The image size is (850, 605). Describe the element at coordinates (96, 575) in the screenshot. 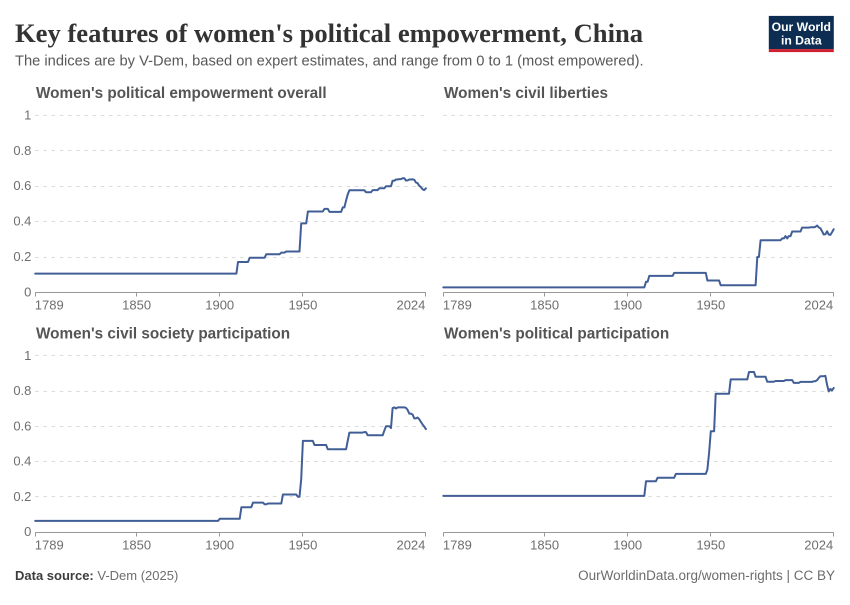

I see `svg-text: Data source: V-Dem (2025)` at that location.